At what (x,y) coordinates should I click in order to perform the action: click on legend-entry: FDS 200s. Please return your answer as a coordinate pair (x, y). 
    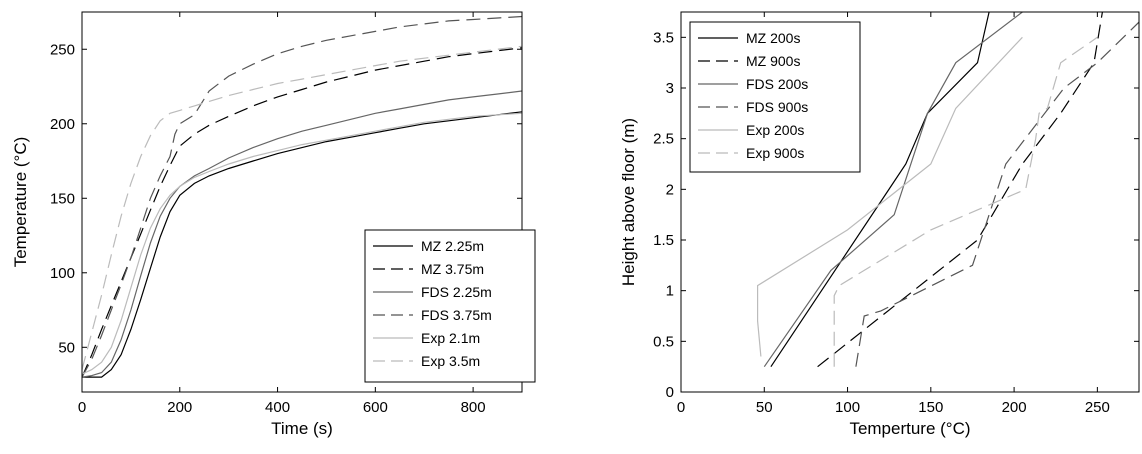
    Looking at the image, I should click on (777, 84).